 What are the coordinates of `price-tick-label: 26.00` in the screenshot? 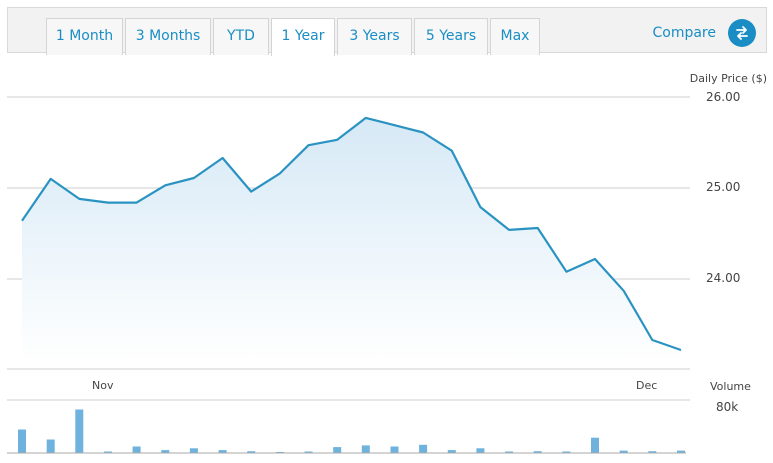 It's located at (723, 97).